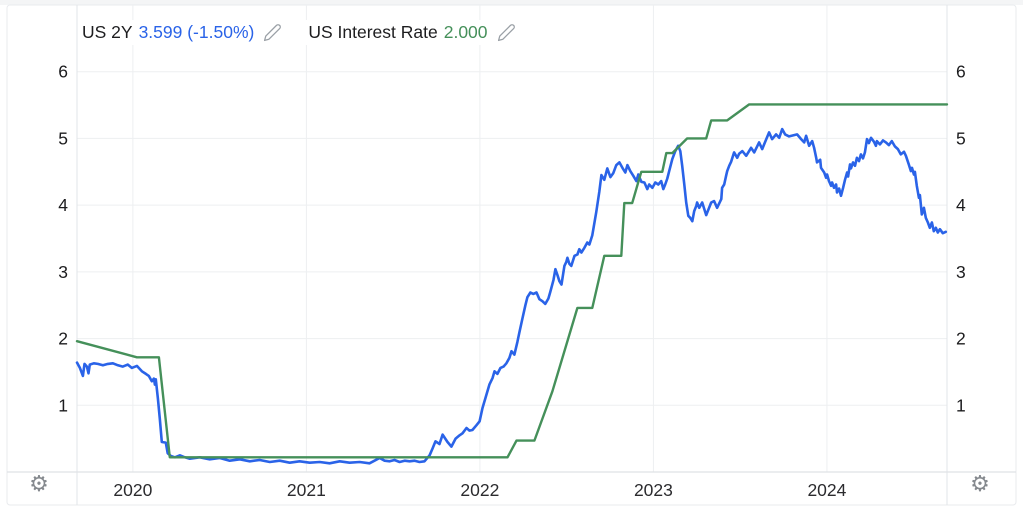 The height and width of the screenshot is (508, 1023). I want to click on legend-item-interest-rate: US Interest Rate 2.000, so click(411, 32).